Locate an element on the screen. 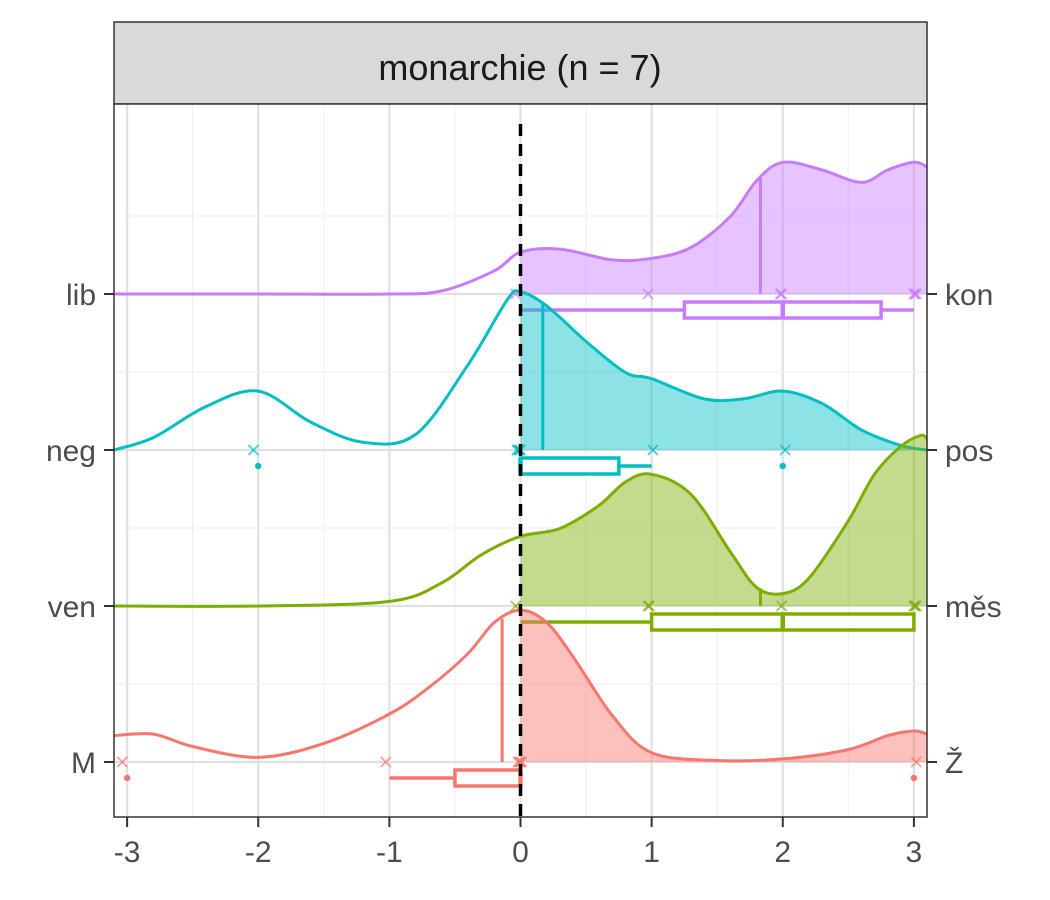 Image resolution: width=1050 pixels, height=900 pixels. x-tick-label: -2 is located at coordinates (258, 852).